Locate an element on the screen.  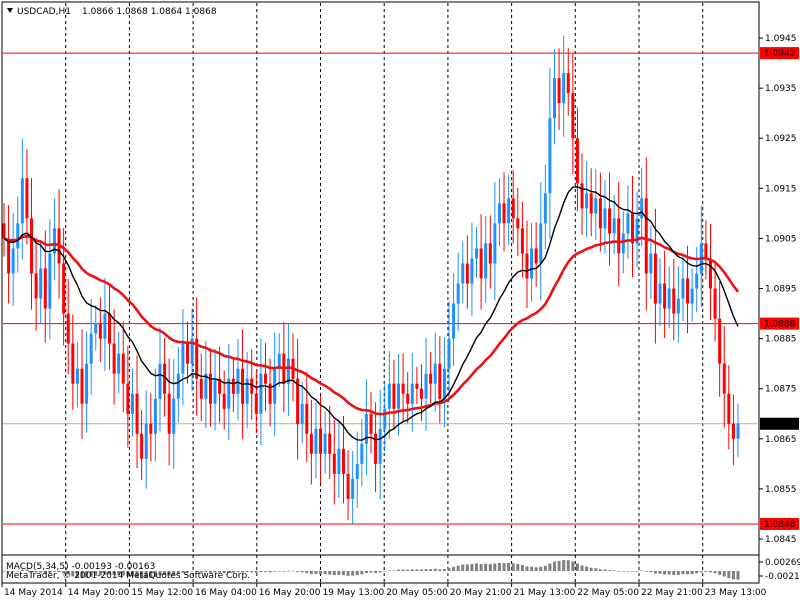
price-level-flag is located at coordinates (779, 323).